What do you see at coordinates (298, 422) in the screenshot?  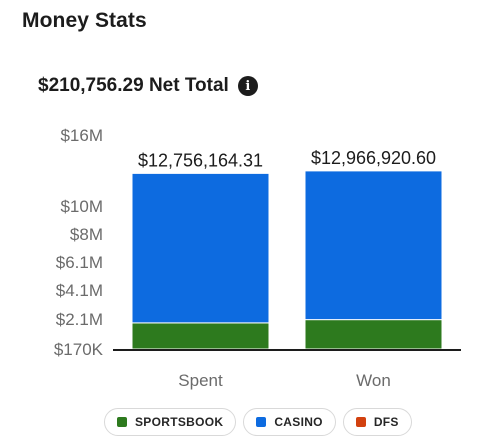 I see `legend-label: CASINO` at bounding box center [298, 422].